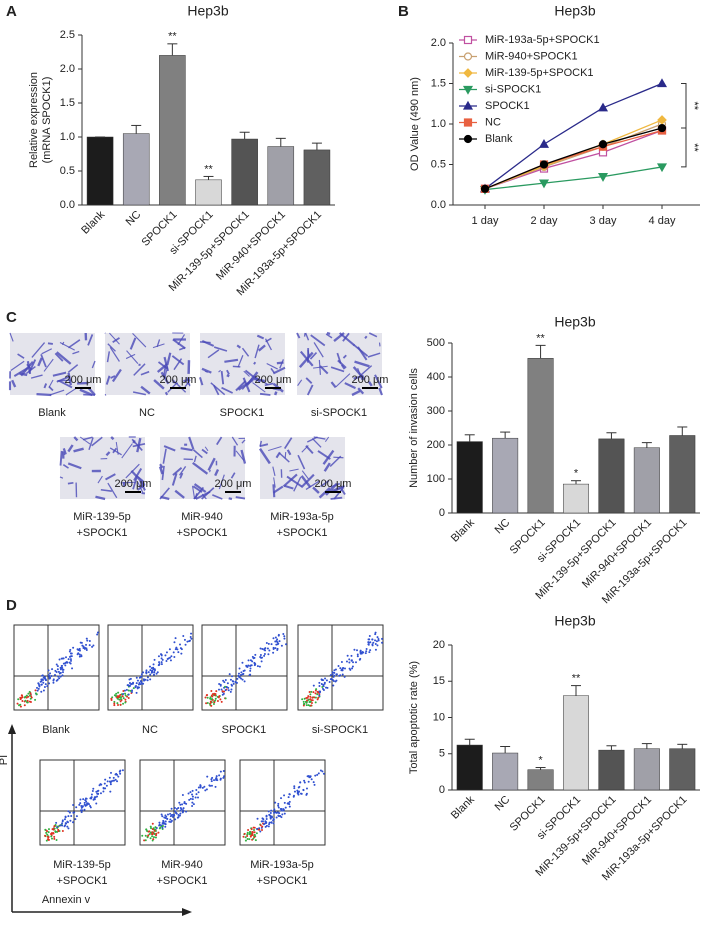 This screenshot has width=709, height=936. I want to click on x-tick-label: Blank, so click(463, 530).